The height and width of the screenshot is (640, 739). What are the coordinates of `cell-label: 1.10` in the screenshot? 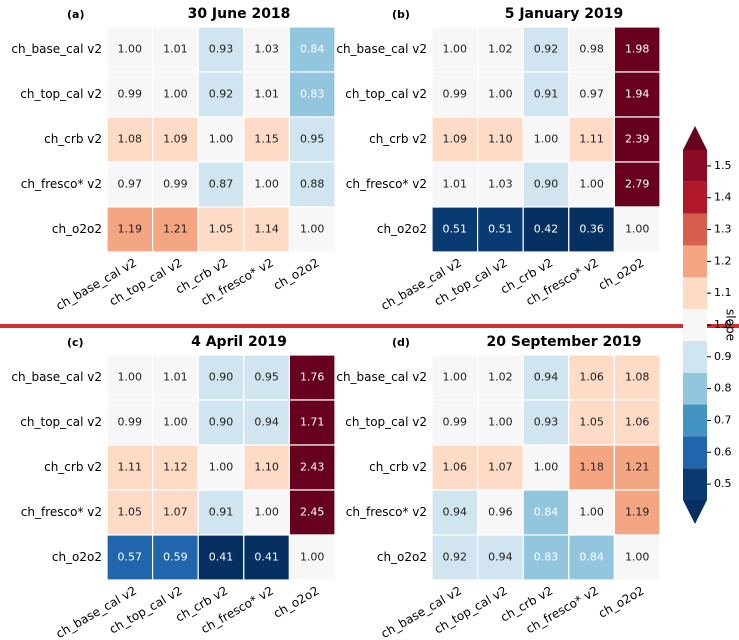 It's located at (500, 139).